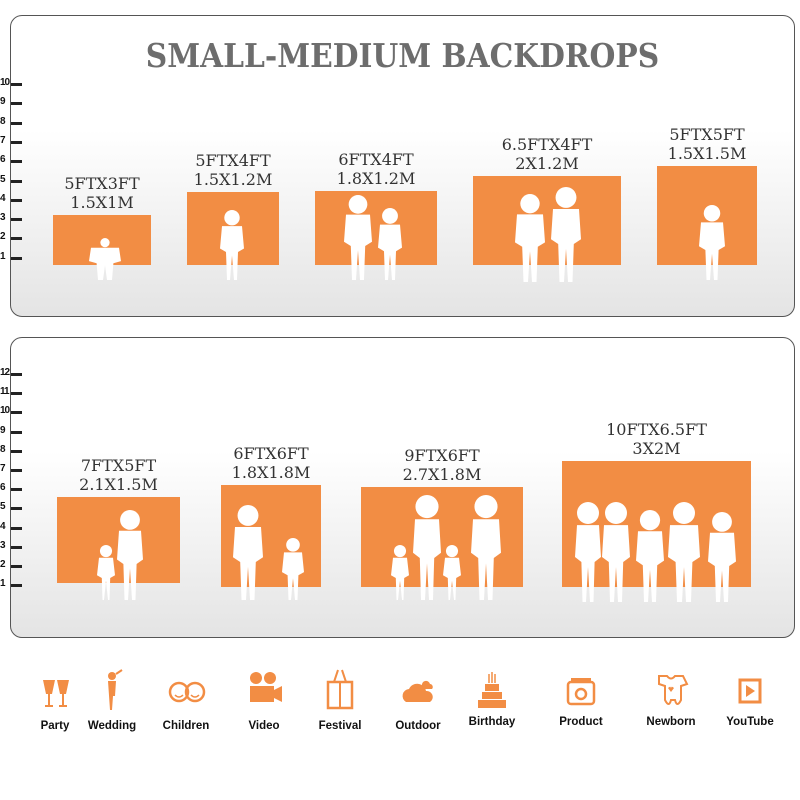 This screenshot has width=800, height=800. I want to click on use-case-children: Children, so click(186, 700).